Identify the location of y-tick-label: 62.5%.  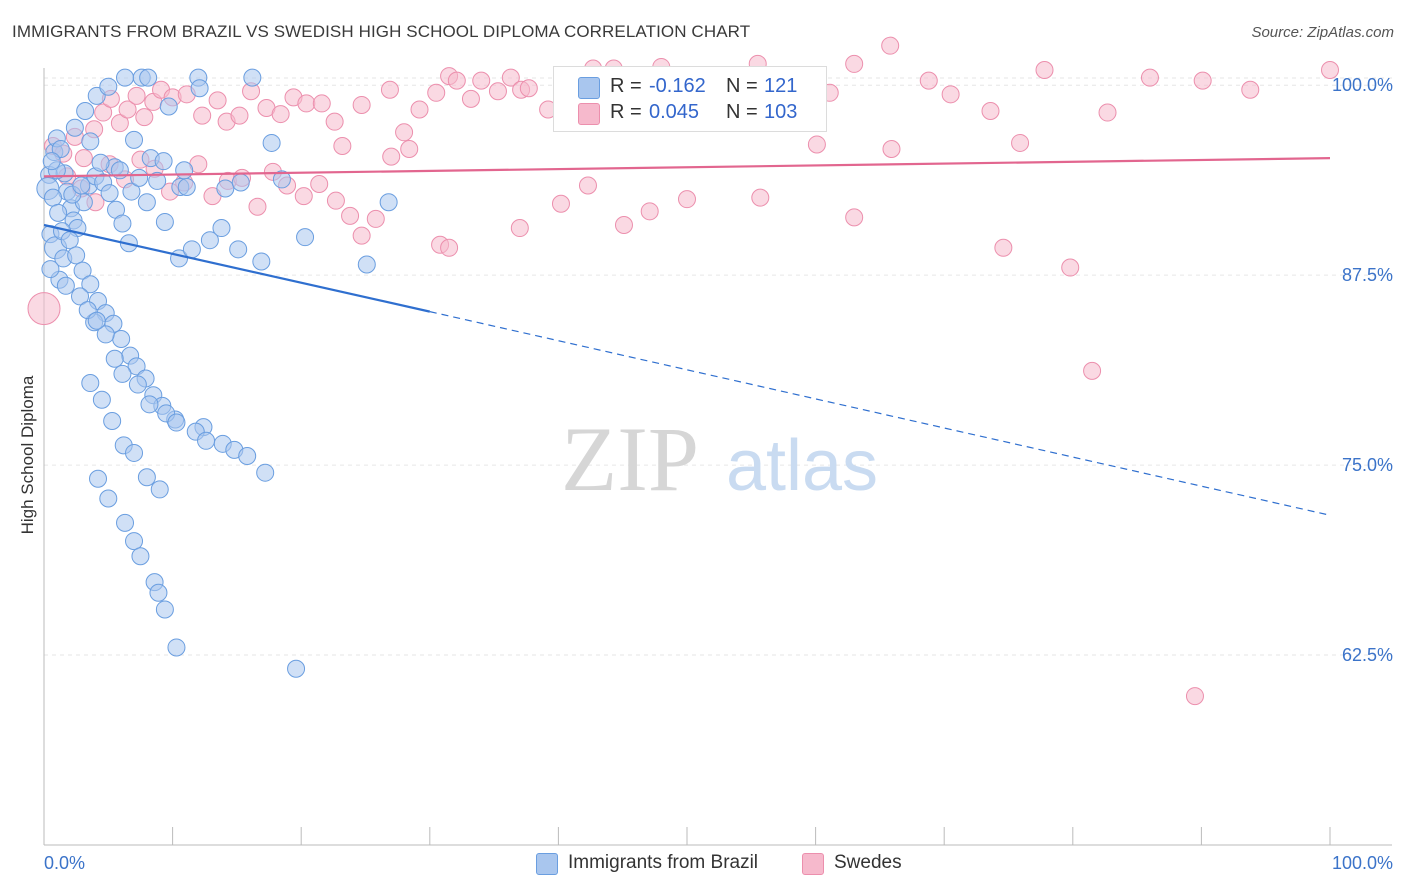
(1367, 655).